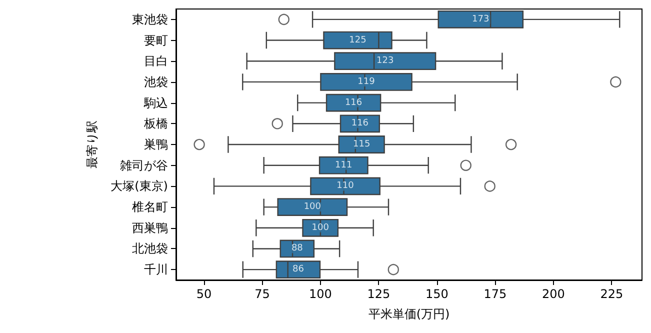 The image size is (651, 333). What do you see at coordinates (155, 103) in the screenshot?
I see `y-tick-label: 駒込` at bounding box center [155, 103].